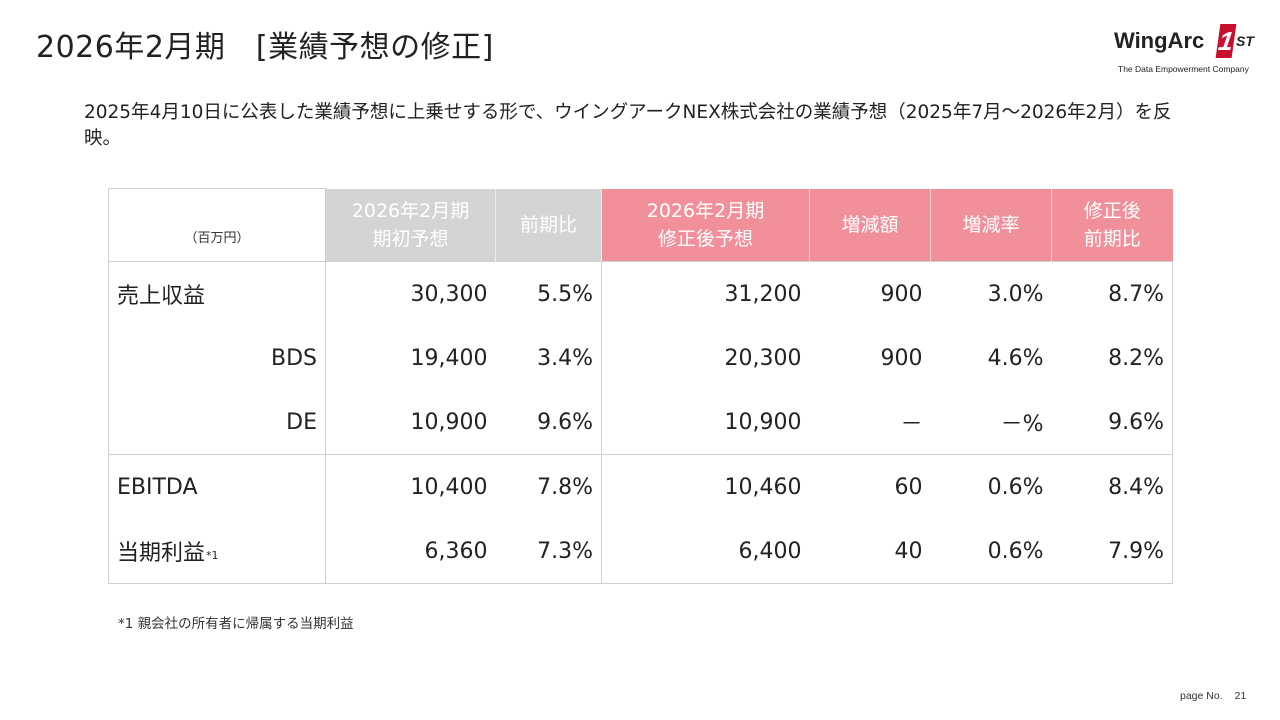 Image resolution: width=1280 pixels, height=720 pixels. Describe the element at coordinates (236, 624) in the screenshot. I see `footnote: *1 親会社の所有者に帰属する当期利益` at that location.